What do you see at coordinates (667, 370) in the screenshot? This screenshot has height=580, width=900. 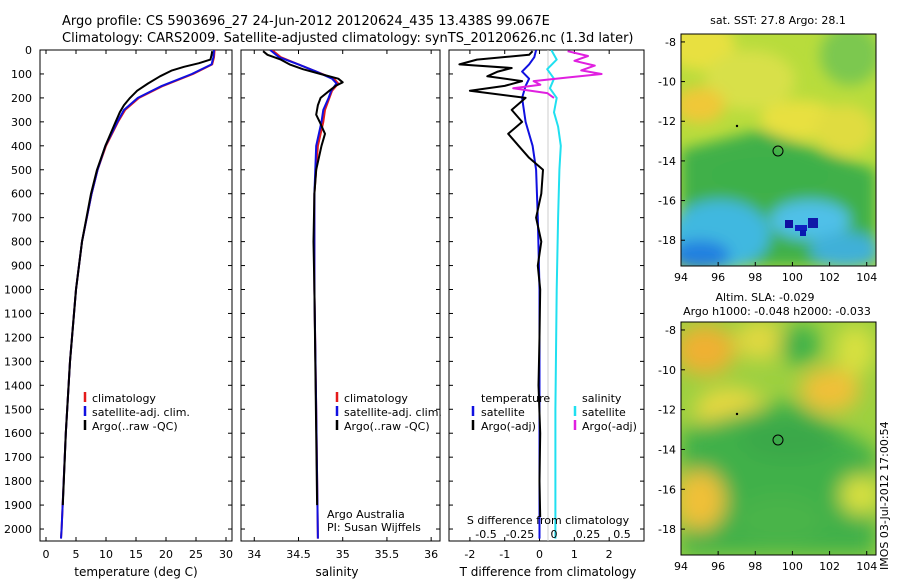 I see `map-y-tick-label: -10` at bounding box center [667, 370].